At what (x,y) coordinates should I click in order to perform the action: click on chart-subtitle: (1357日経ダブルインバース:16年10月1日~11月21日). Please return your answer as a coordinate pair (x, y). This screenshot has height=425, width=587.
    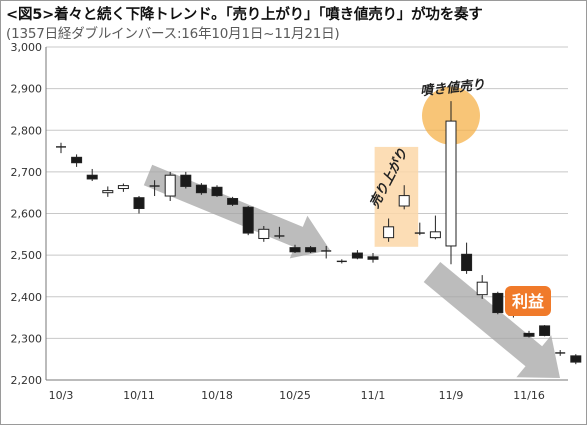
    Looking at the image, I should click on (173, 34).